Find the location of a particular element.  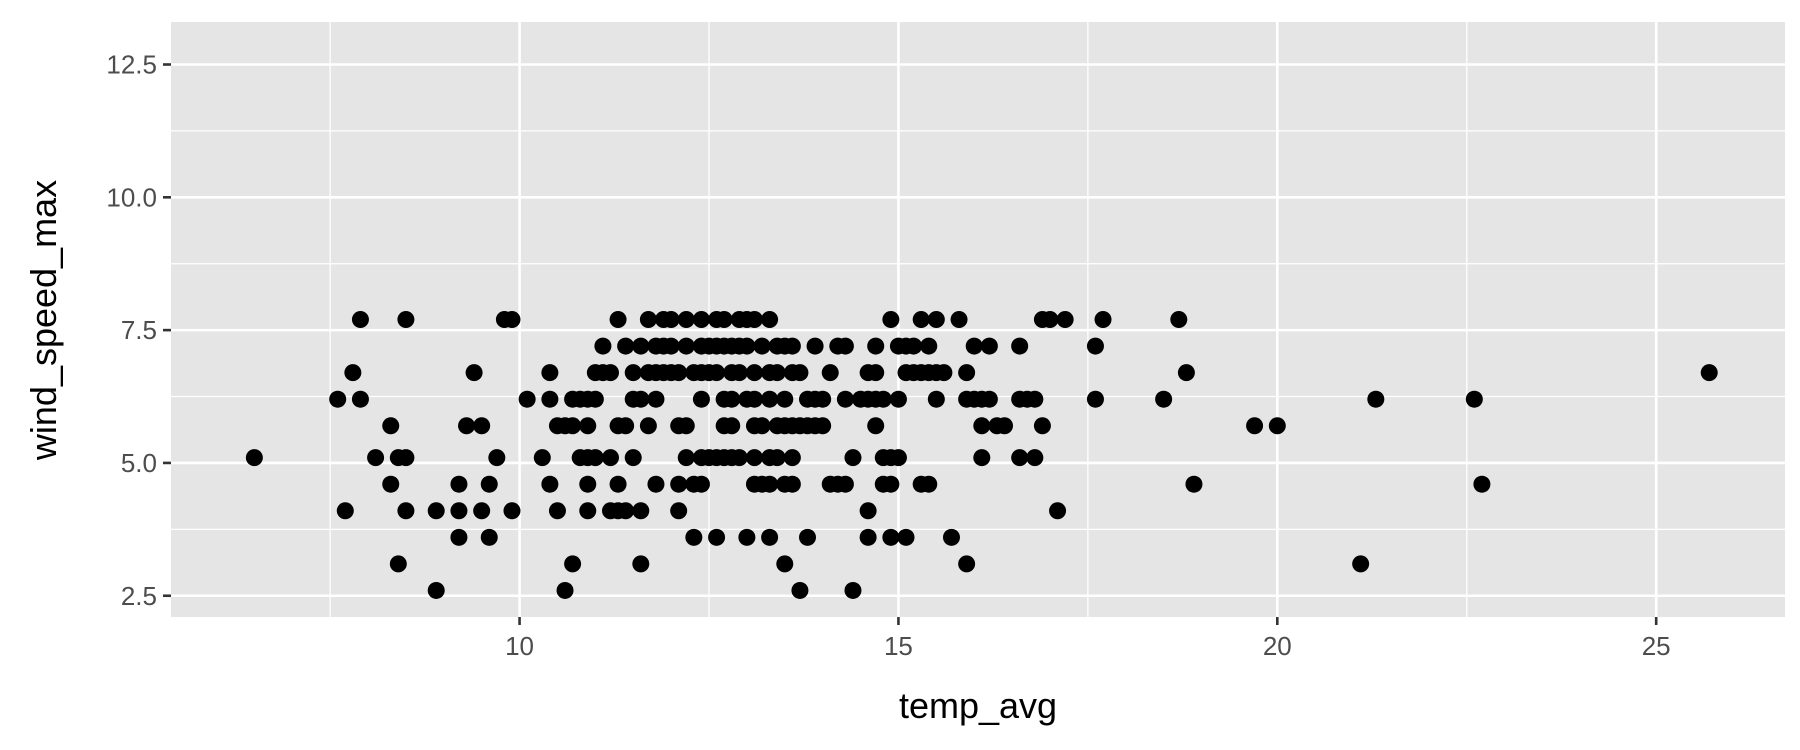

y-axis-title: wind_speed_max is located at coordinates (43, 320).